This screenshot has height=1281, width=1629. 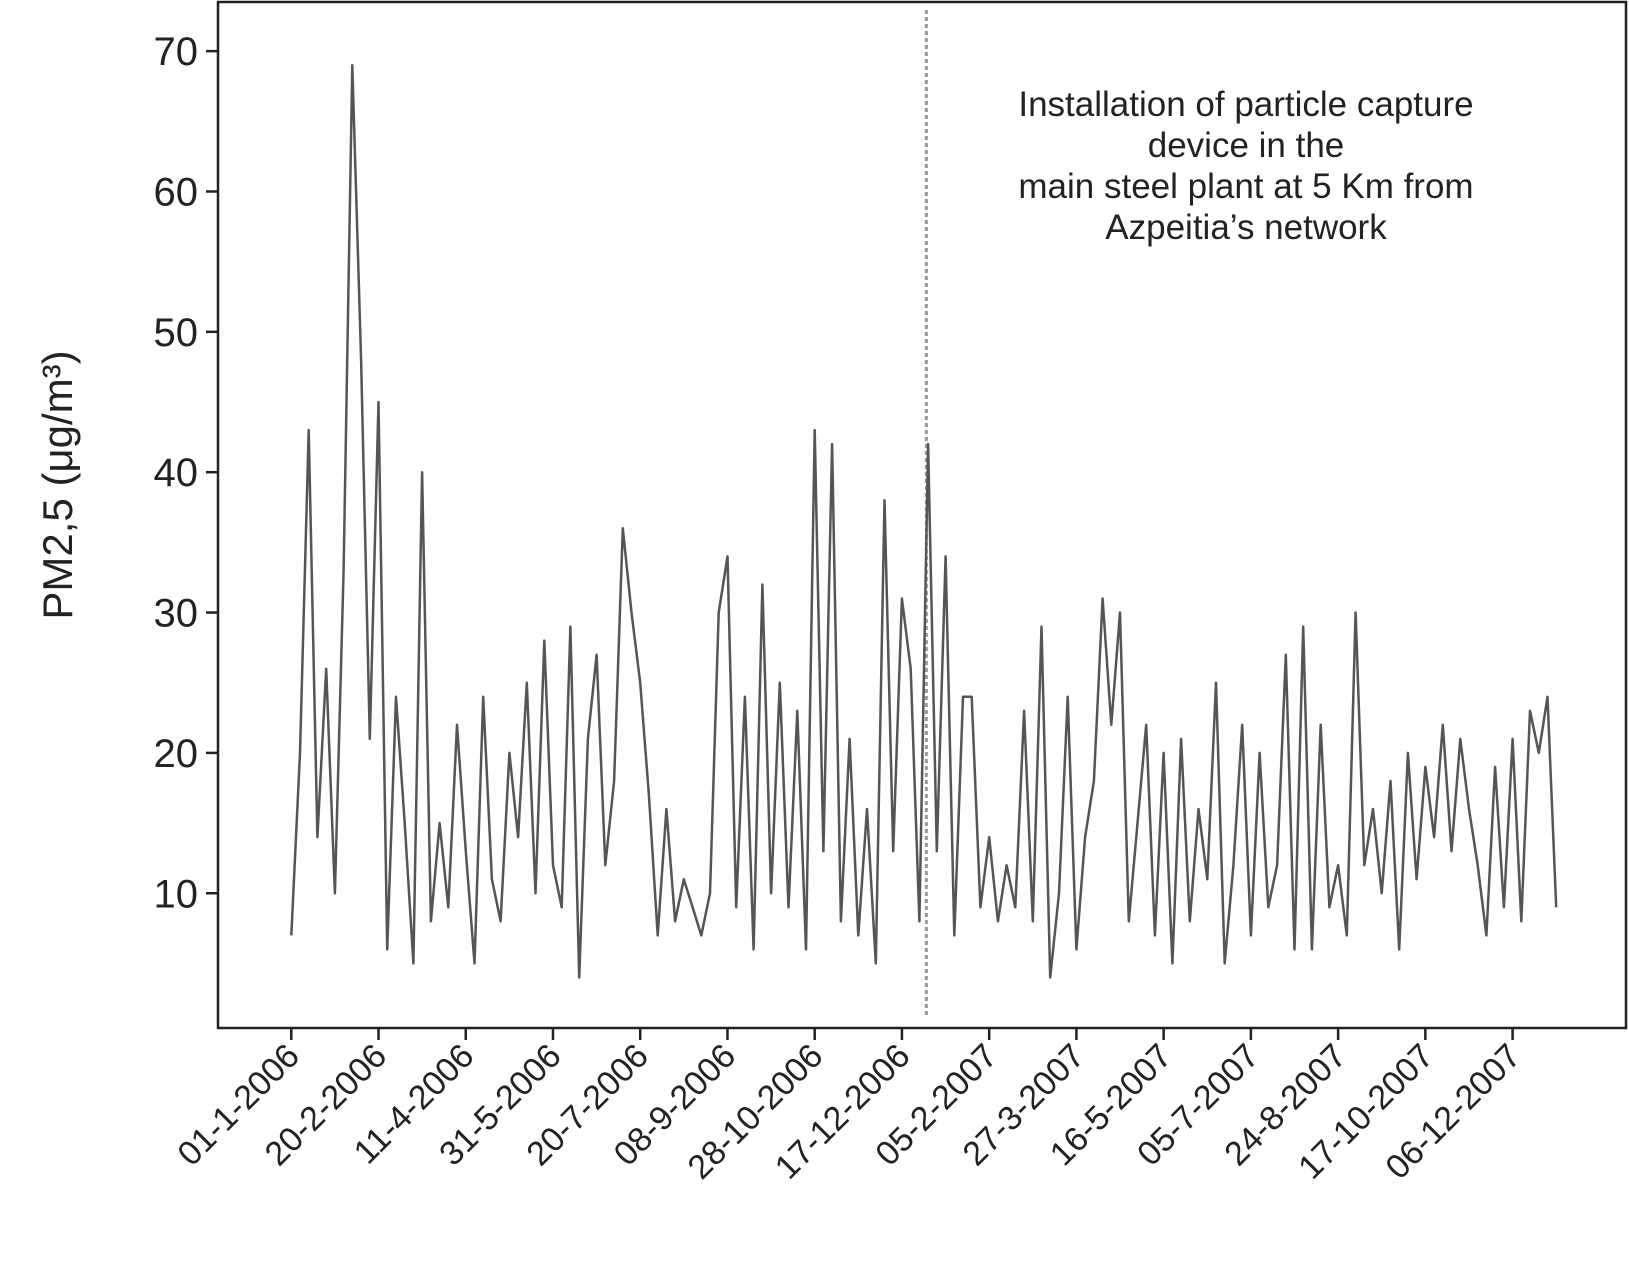 I want to click on y-tick-label: 70, so click(x=176, y=52).